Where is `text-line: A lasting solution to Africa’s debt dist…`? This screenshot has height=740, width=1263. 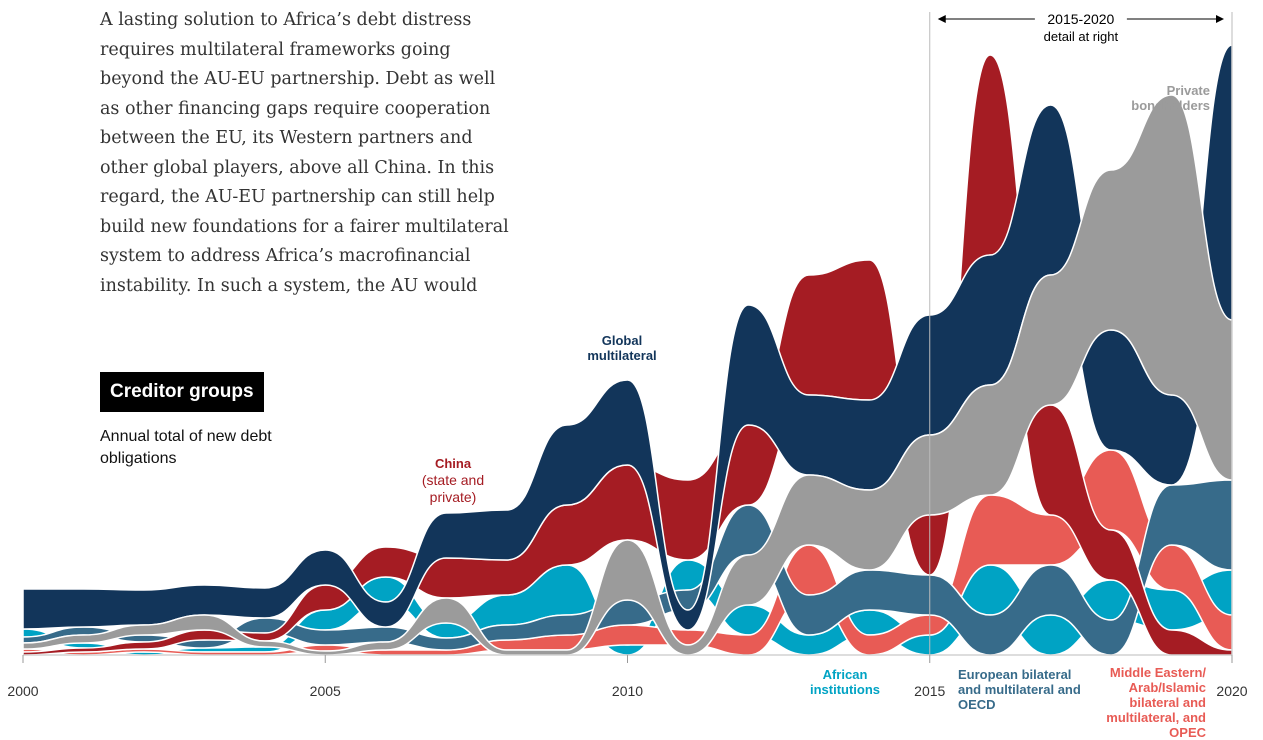
text-line: A lasting solution to Africa’s debt dist… is located at coordinates (286, 20).